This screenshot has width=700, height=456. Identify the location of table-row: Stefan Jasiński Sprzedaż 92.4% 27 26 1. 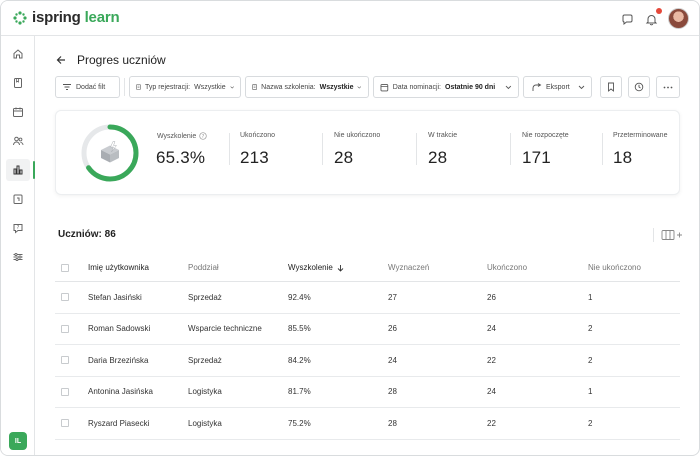
(367, 298).